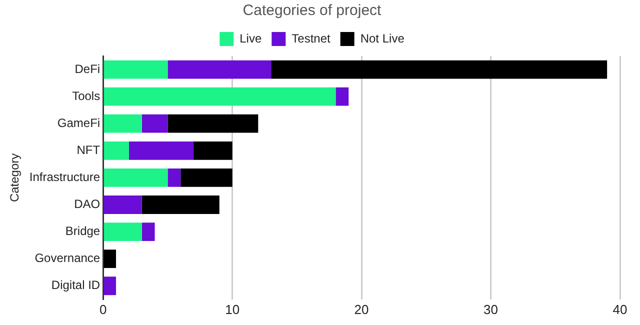  What do you see at coordinates (620, 309) in the screenshot?
I see `x-tick-label: 40` at bounding box center [620, 309].